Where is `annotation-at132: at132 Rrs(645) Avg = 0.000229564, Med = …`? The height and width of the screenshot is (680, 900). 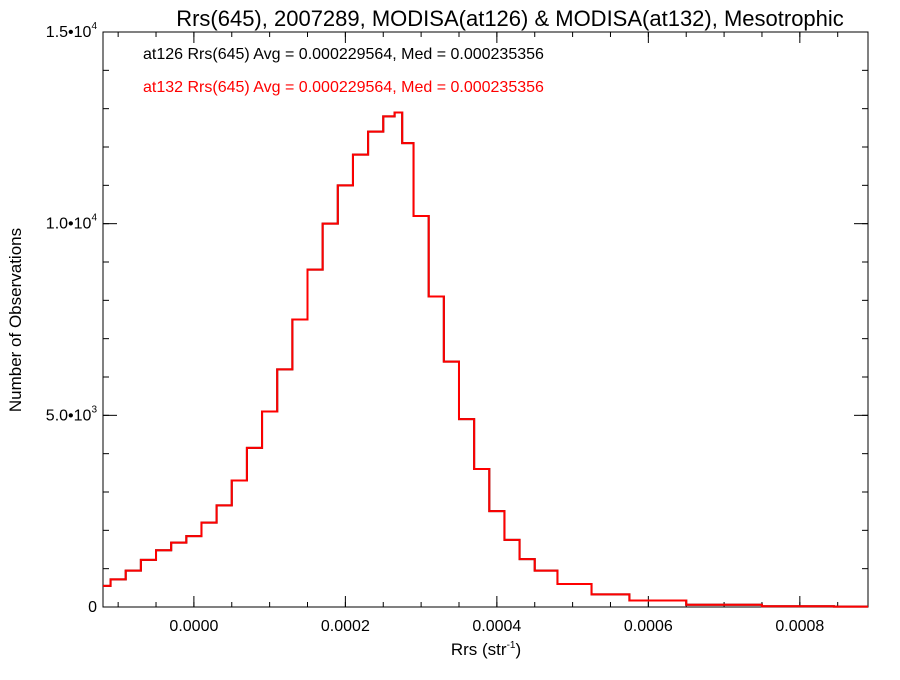 annotation-at132: at132 Rrs(645) Avg = 0.000229564, Med = … is located at coordinates (343, 87).